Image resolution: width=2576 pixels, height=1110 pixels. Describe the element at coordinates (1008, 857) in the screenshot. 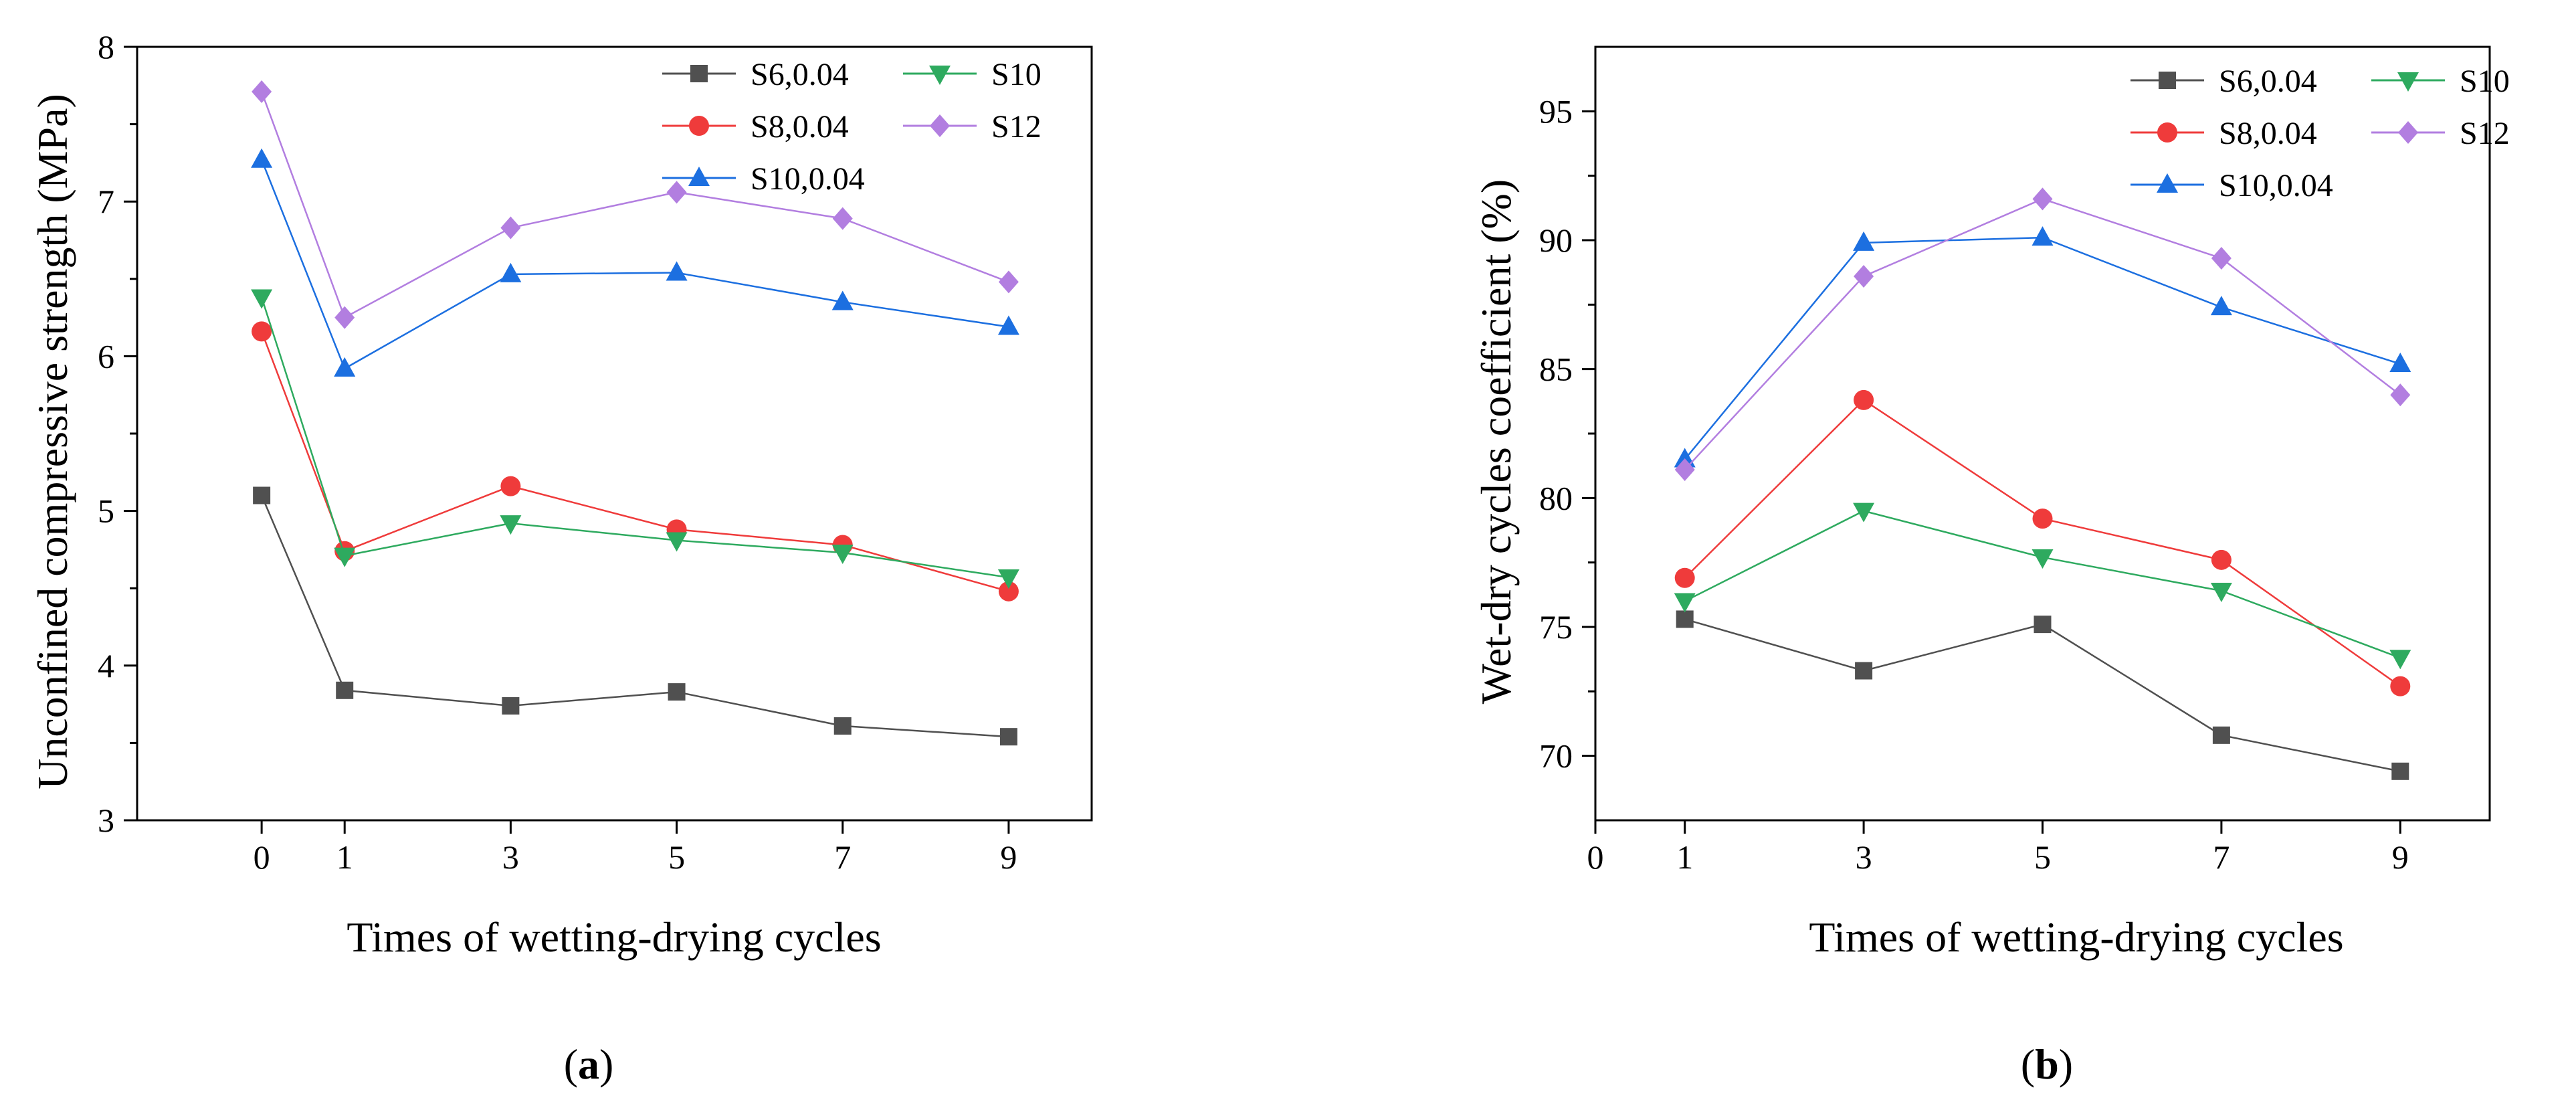

I see `x-tick-label: 9` at that location.